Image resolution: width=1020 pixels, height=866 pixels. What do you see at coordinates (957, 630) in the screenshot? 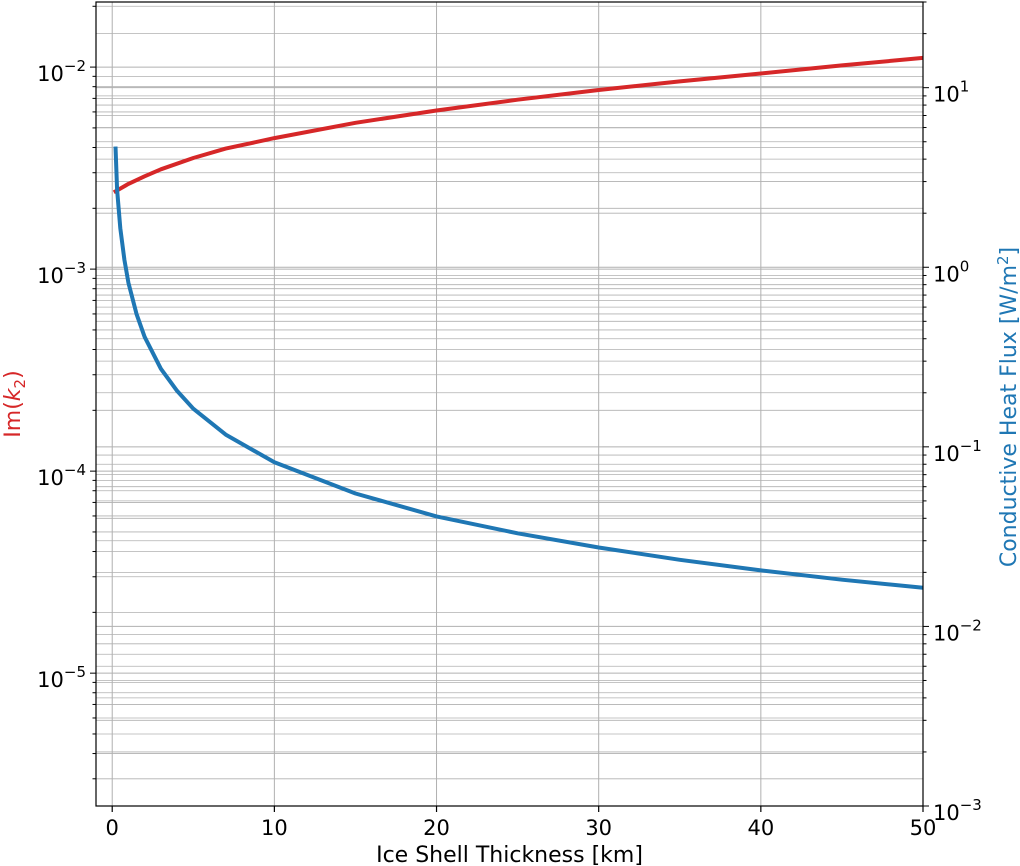
I see `y-right-tick-label: 10⁻²` at bounding box center [957, 630].